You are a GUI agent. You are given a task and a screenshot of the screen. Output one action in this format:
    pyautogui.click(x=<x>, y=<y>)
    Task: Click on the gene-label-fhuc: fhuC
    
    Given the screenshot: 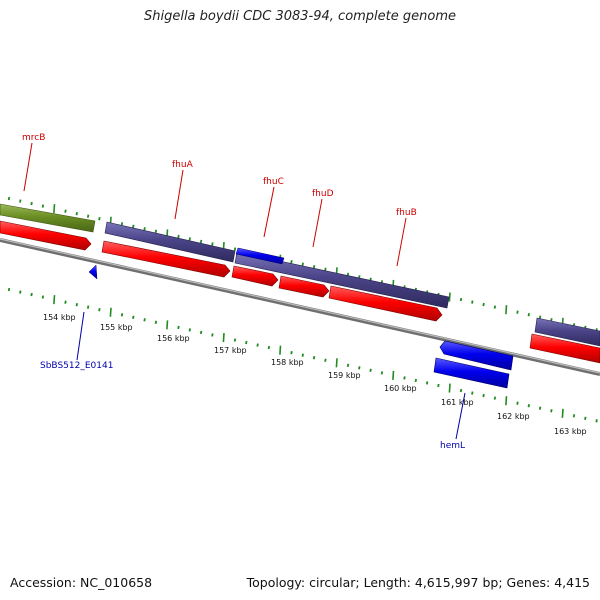 What is the action you would take?
    pyautogui.click(x=273, y=182)
    